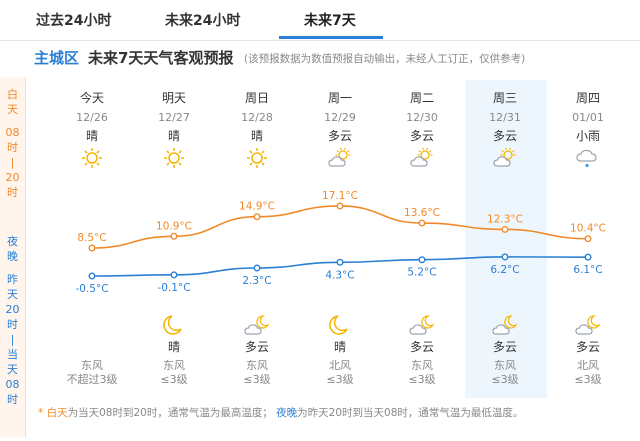  What do you see at coordinates (506, 239) in the screenshot?
I see `highlighted-day-column` at bounding box center [506, 239].